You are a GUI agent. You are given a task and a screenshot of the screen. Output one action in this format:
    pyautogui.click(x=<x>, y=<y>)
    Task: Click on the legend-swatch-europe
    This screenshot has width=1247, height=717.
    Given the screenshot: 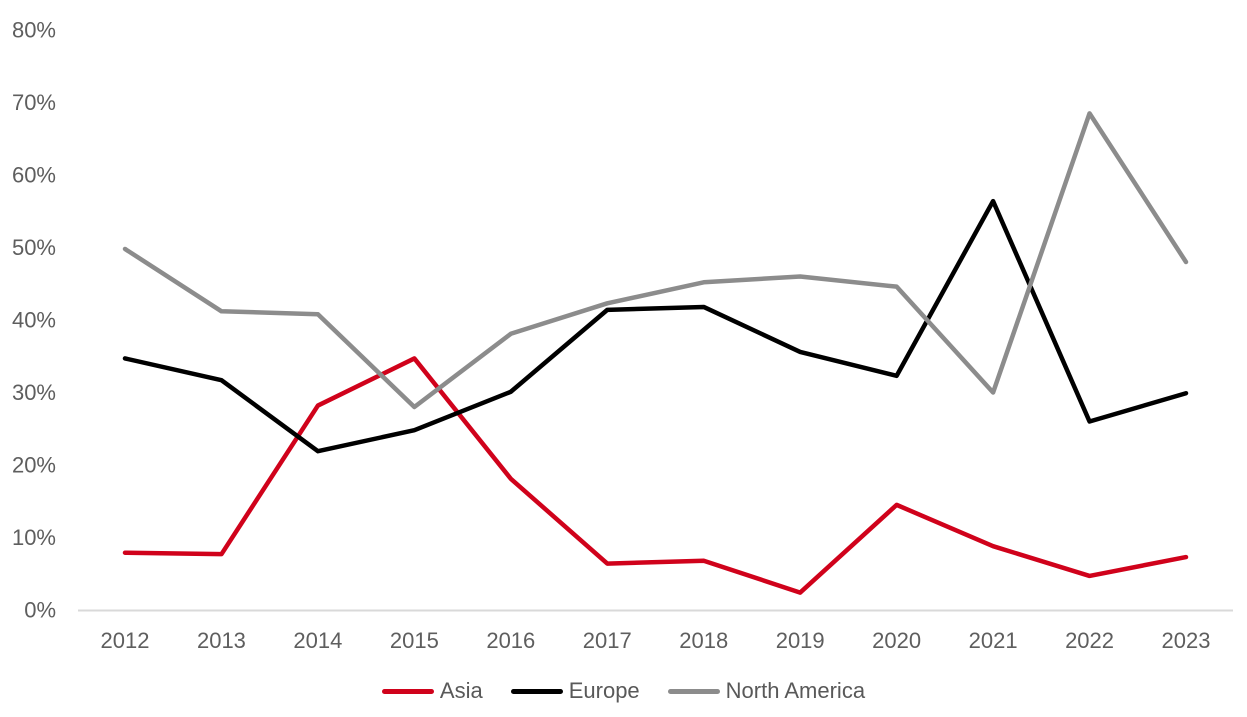 What is the action you would take?
    pyautogui.click(x=536, y=691)
    